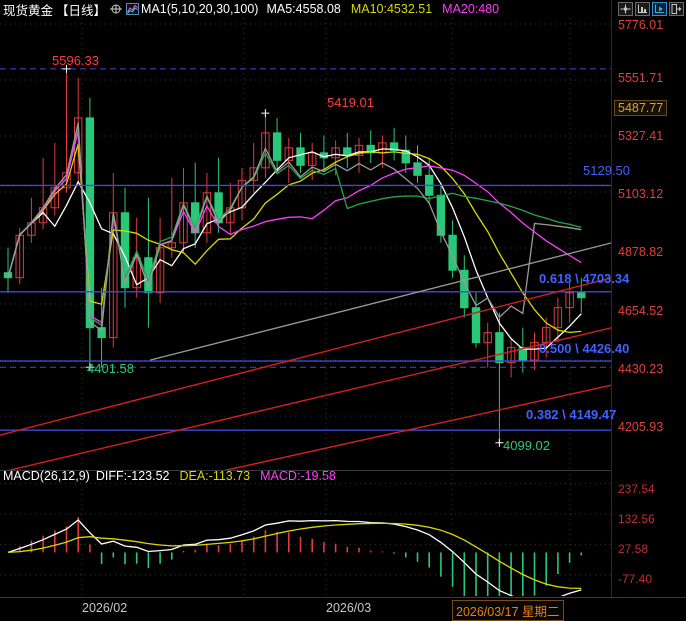  I want to click on symbol-name: 现货黄金, so click(28, 10).